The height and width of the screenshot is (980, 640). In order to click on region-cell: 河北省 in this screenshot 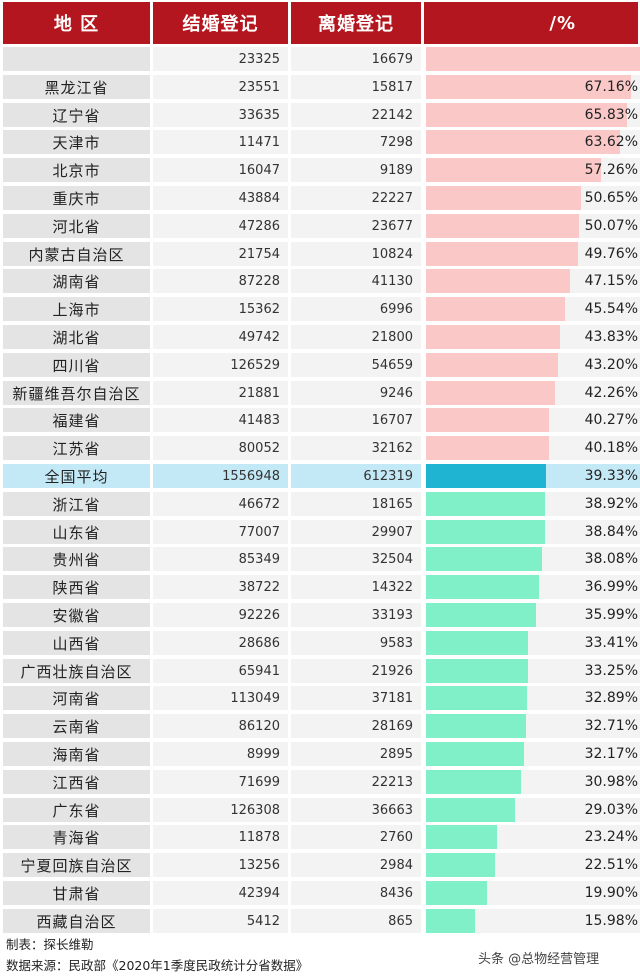, I will do `click(76, 226)`.